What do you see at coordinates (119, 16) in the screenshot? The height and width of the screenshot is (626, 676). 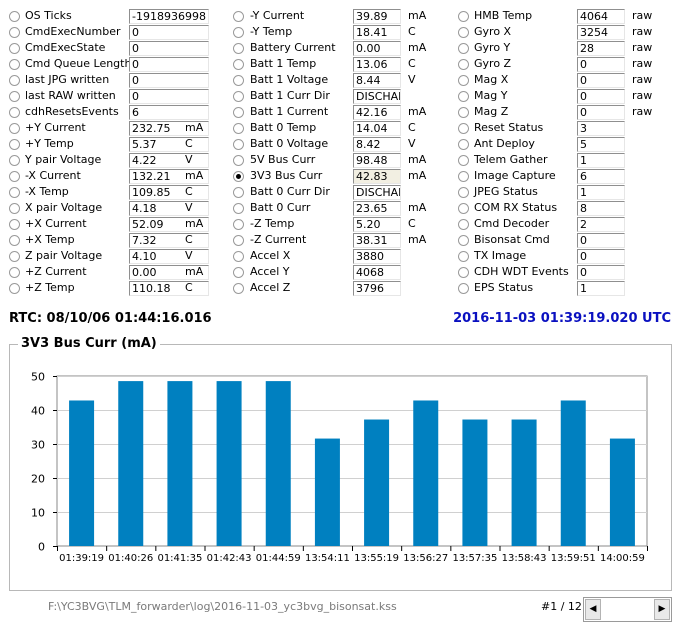 I see `telemetry-row-os-ticks: OS Ticks -1918936998` at bounding box center [119, 16].